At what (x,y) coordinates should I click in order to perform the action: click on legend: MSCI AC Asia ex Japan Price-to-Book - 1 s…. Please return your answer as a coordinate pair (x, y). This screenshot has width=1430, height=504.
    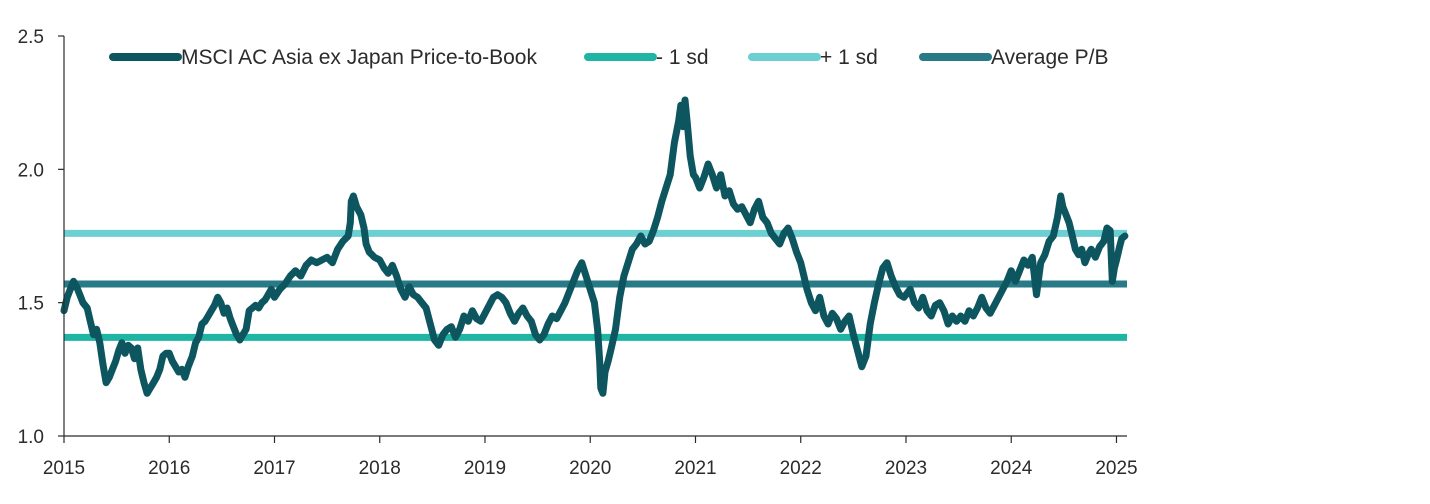
    Looking at the image, I should click on (609, 57).